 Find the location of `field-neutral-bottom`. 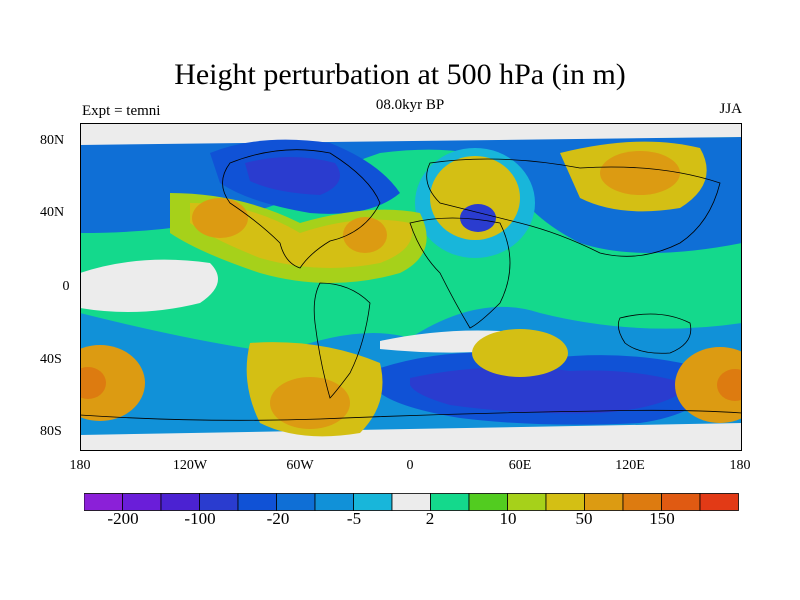

field-neutral-bottom is located at coordinates (411, 437).